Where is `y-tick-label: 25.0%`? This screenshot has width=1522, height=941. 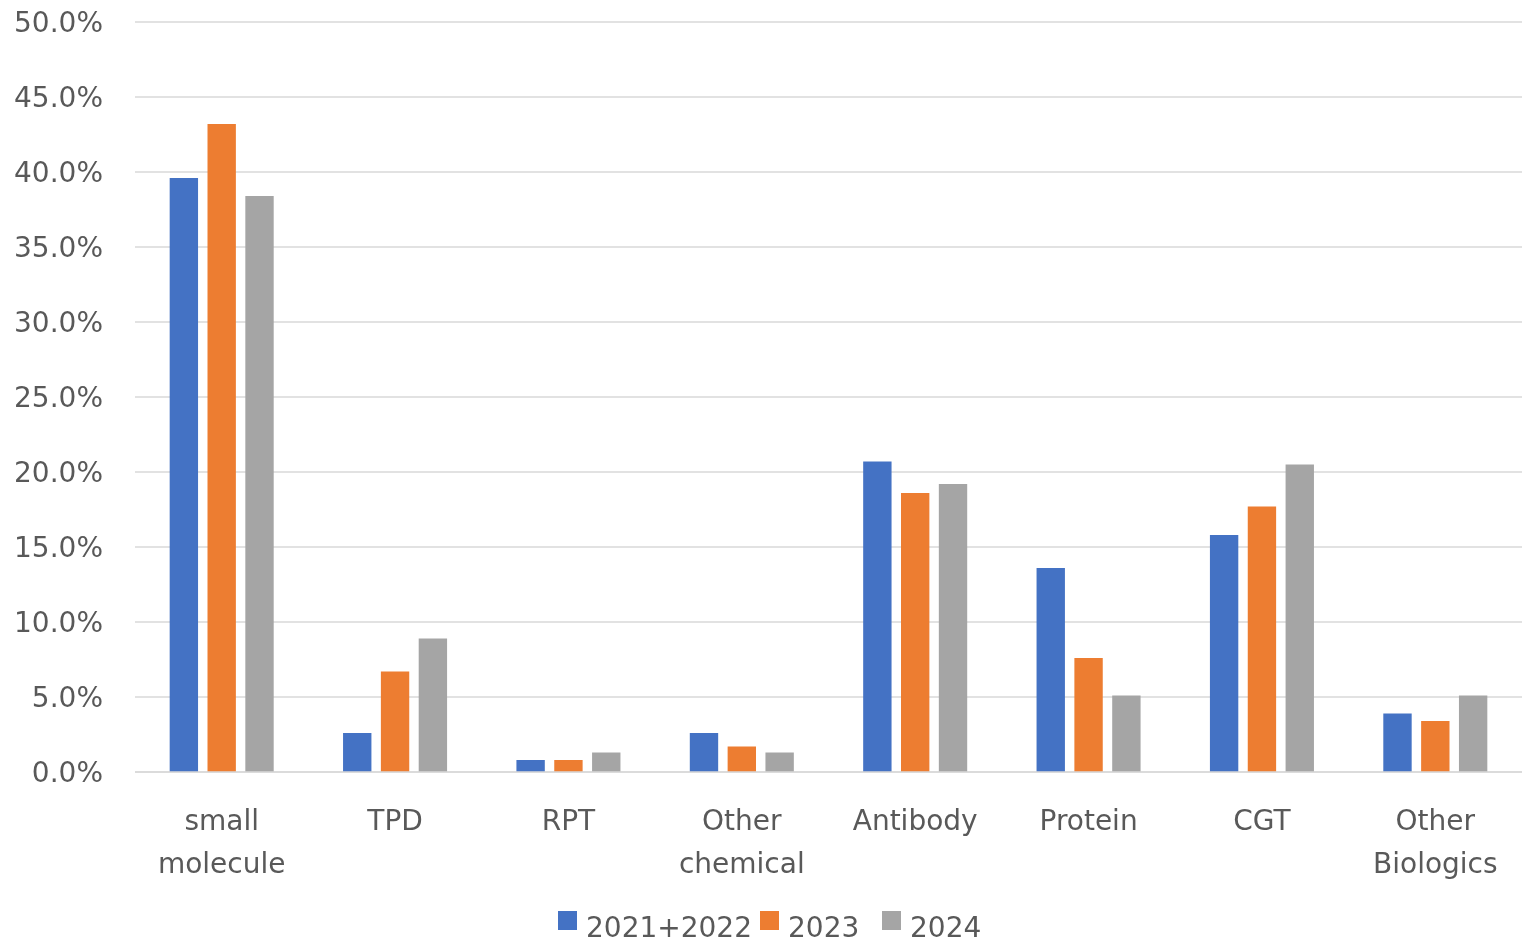 y-tick-label: 25.0% is located at coordinates (58, 397).